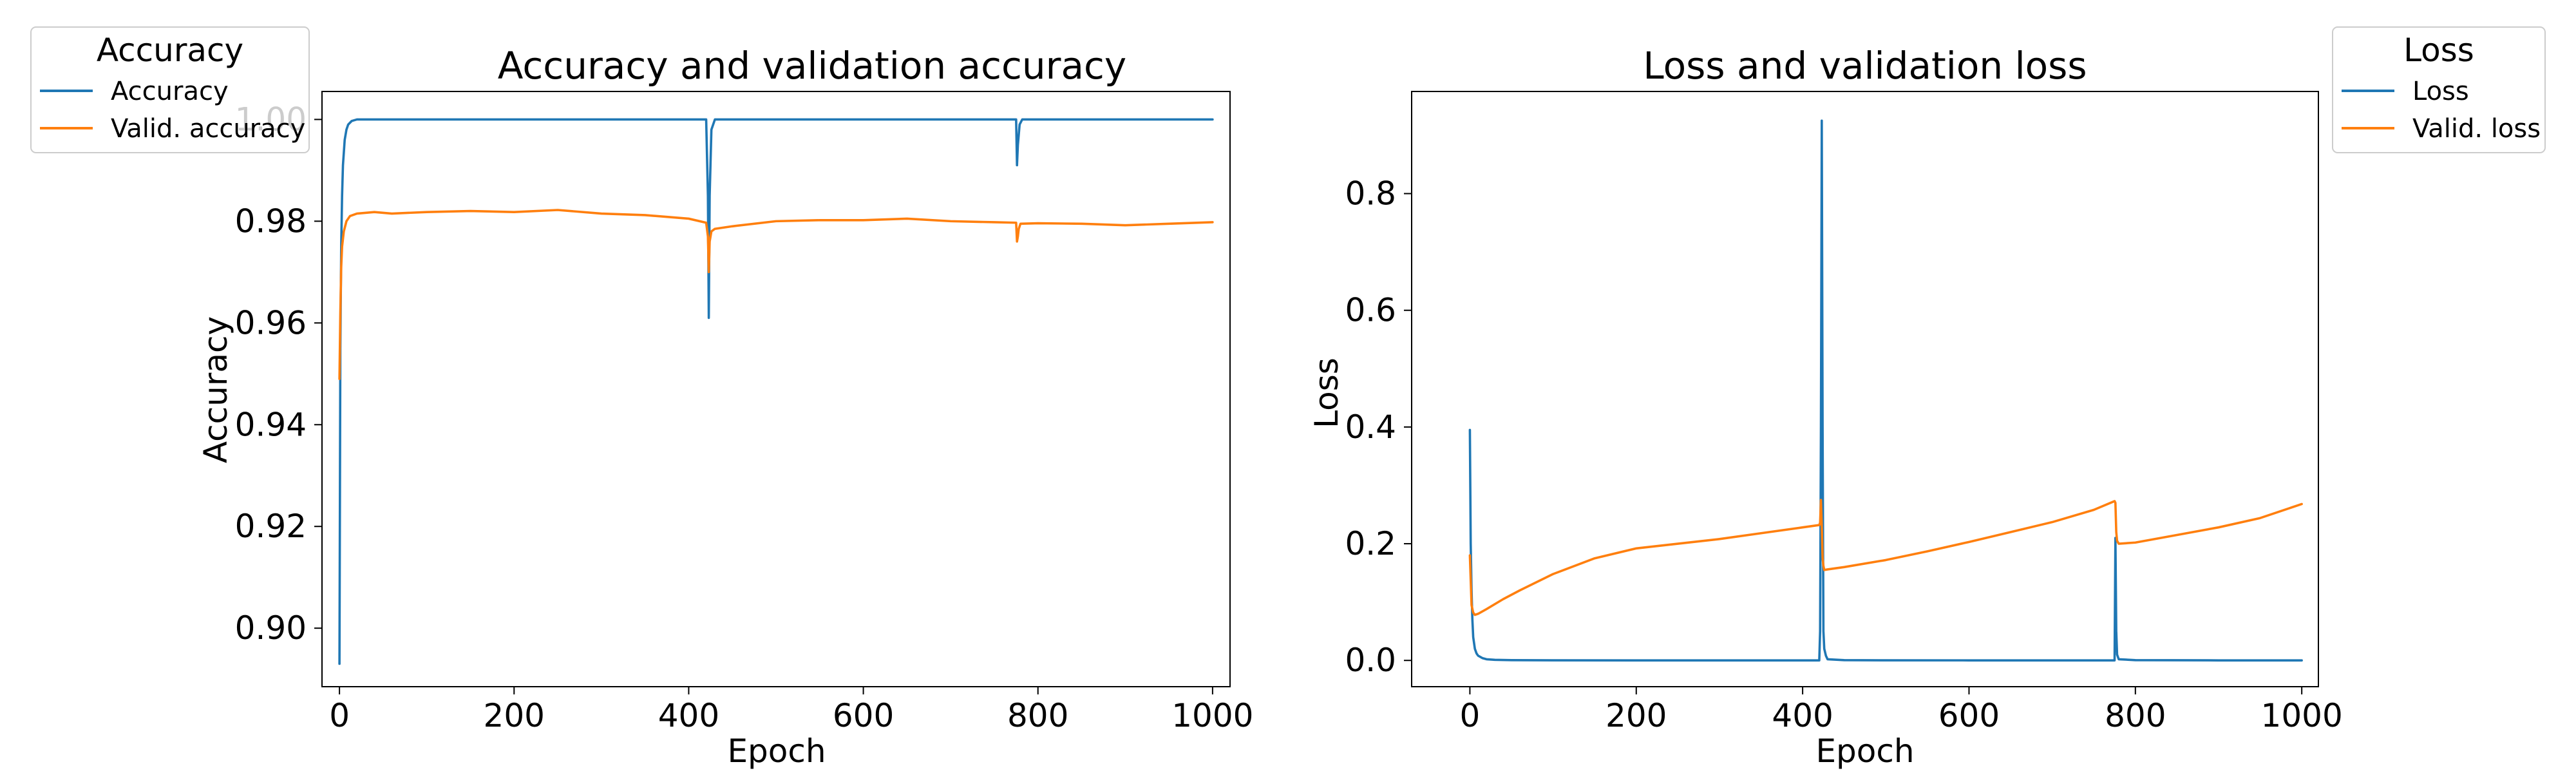  I want to click on loss-ytick-label: 0.0, so click(1370, 660).